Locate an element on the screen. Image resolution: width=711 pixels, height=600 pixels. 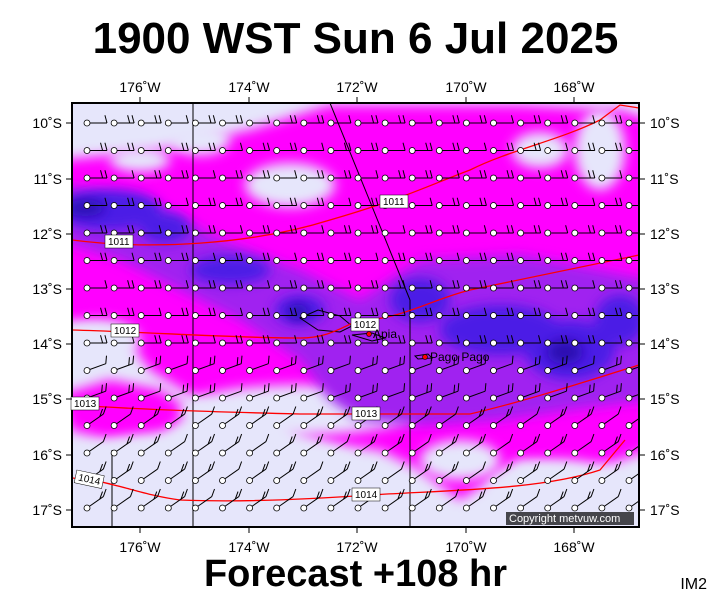
top-lon-label: 176˚W is located at coordinates (140, 87).